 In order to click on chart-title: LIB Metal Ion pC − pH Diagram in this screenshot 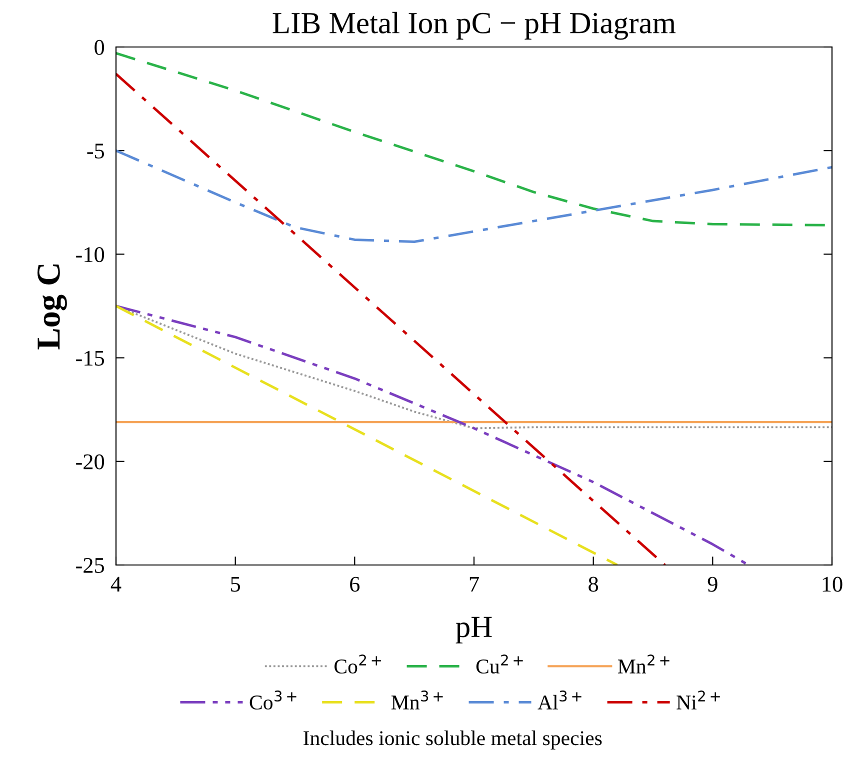, I will do `click(474, 26)`.